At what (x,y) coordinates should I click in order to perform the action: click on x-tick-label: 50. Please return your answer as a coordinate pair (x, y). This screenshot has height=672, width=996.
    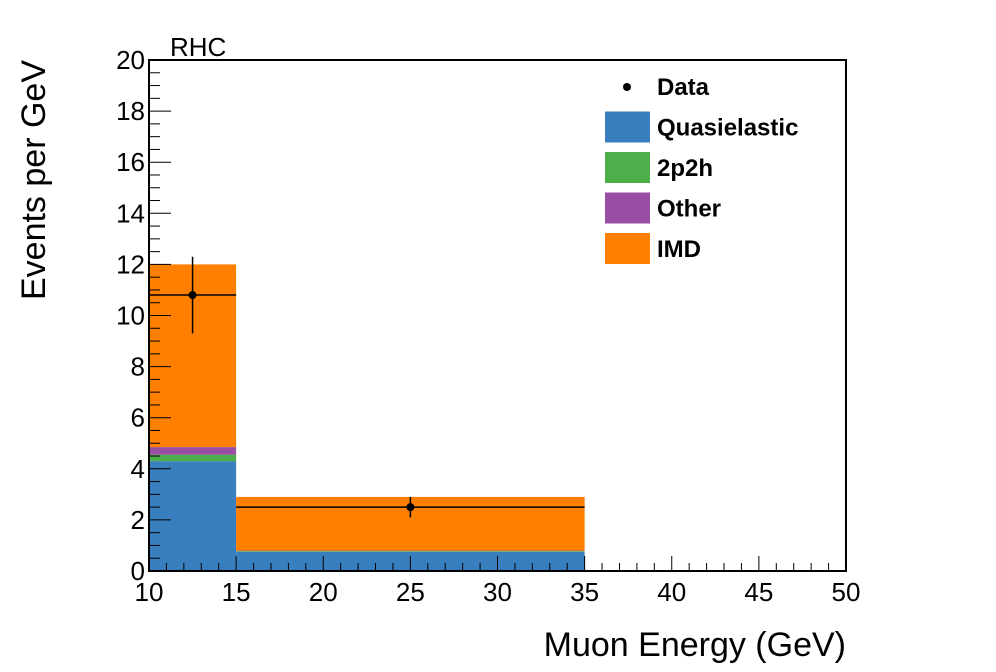
    Looking at the image, I should click on (846, 592).